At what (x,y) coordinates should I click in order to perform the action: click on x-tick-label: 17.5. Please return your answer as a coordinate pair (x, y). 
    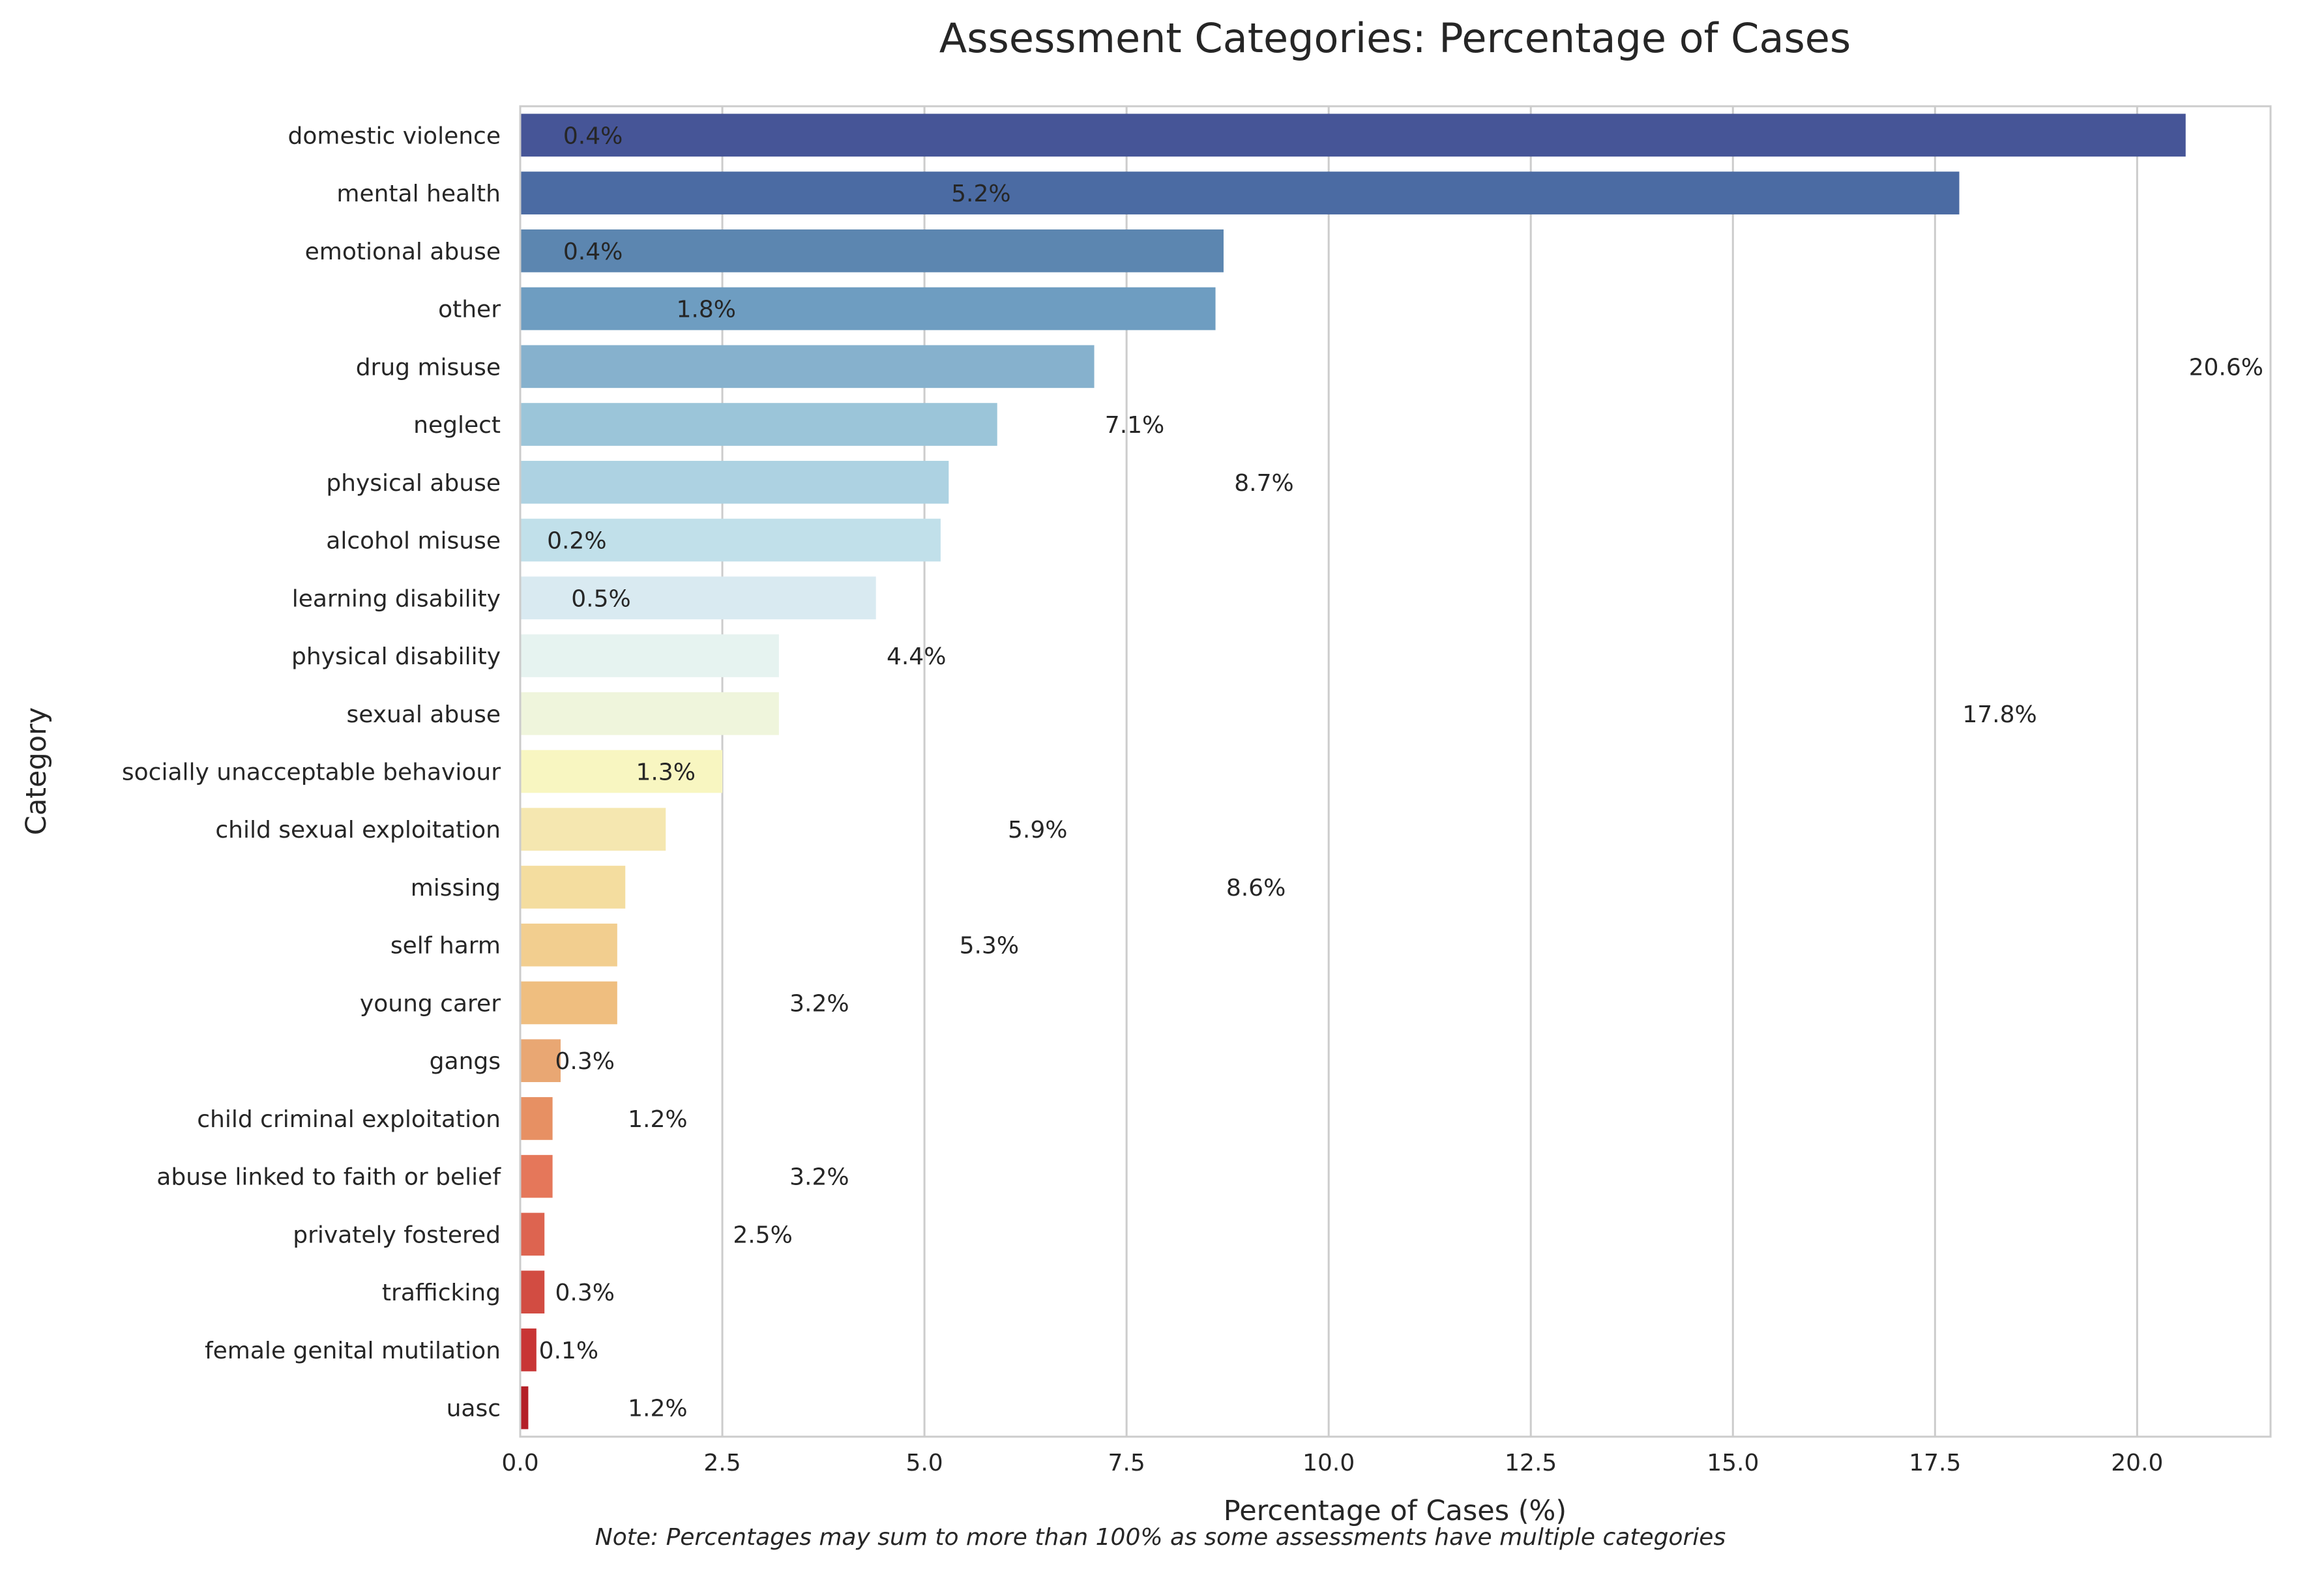
    Looking at the image, I should click on (1935, 1463).